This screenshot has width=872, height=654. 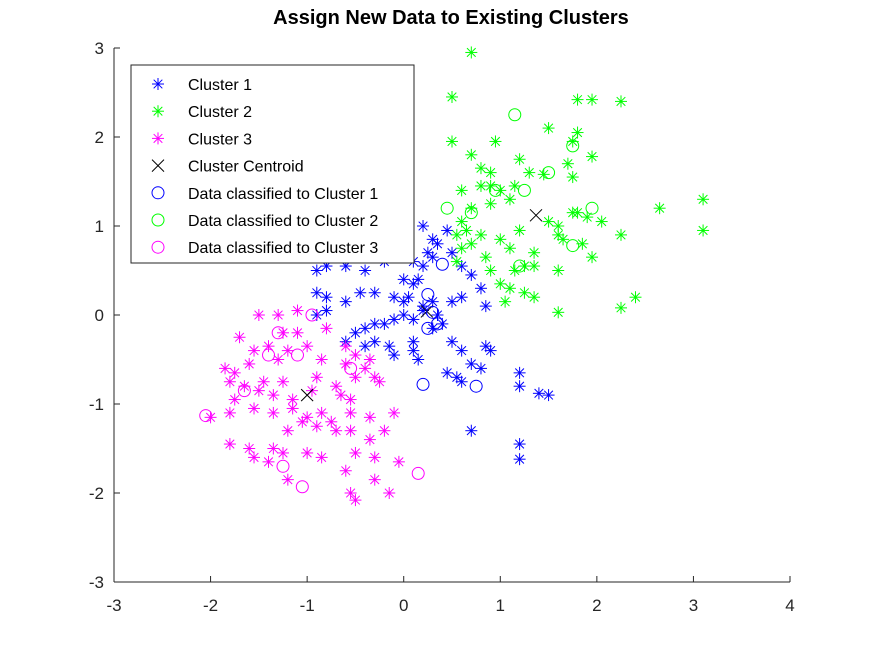 What do you see at coordinates (596, 605) in the screenshot?
I see `x-tick-label: 2` at bounding box center [596, 605].